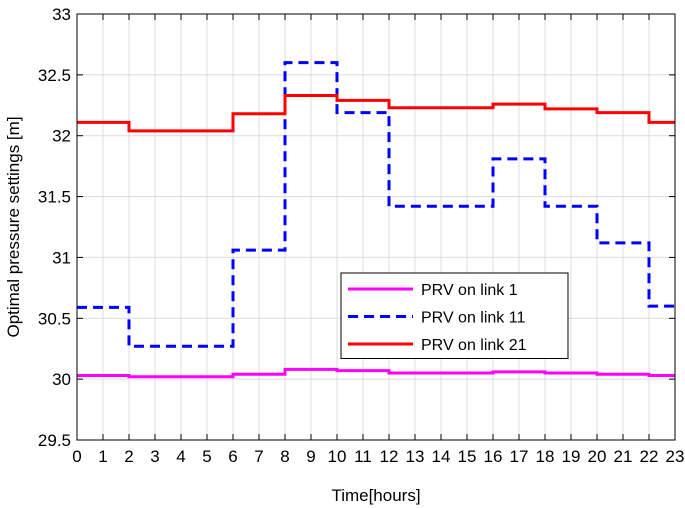  What do you see at coordinates (310, 456) in the screenshot?
I see `x-tick-label: 9` at bounding box center [310, 456].